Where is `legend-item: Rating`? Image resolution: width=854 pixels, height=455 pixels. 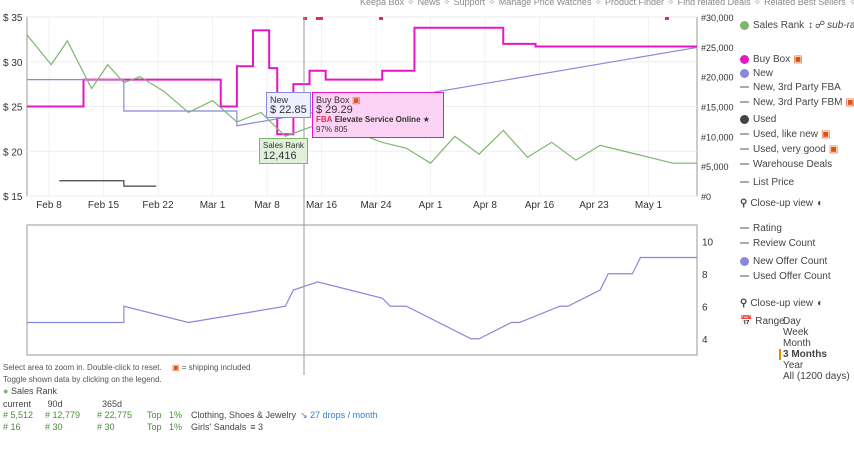
legend-item: Rating is located at coordinates (761, 229).